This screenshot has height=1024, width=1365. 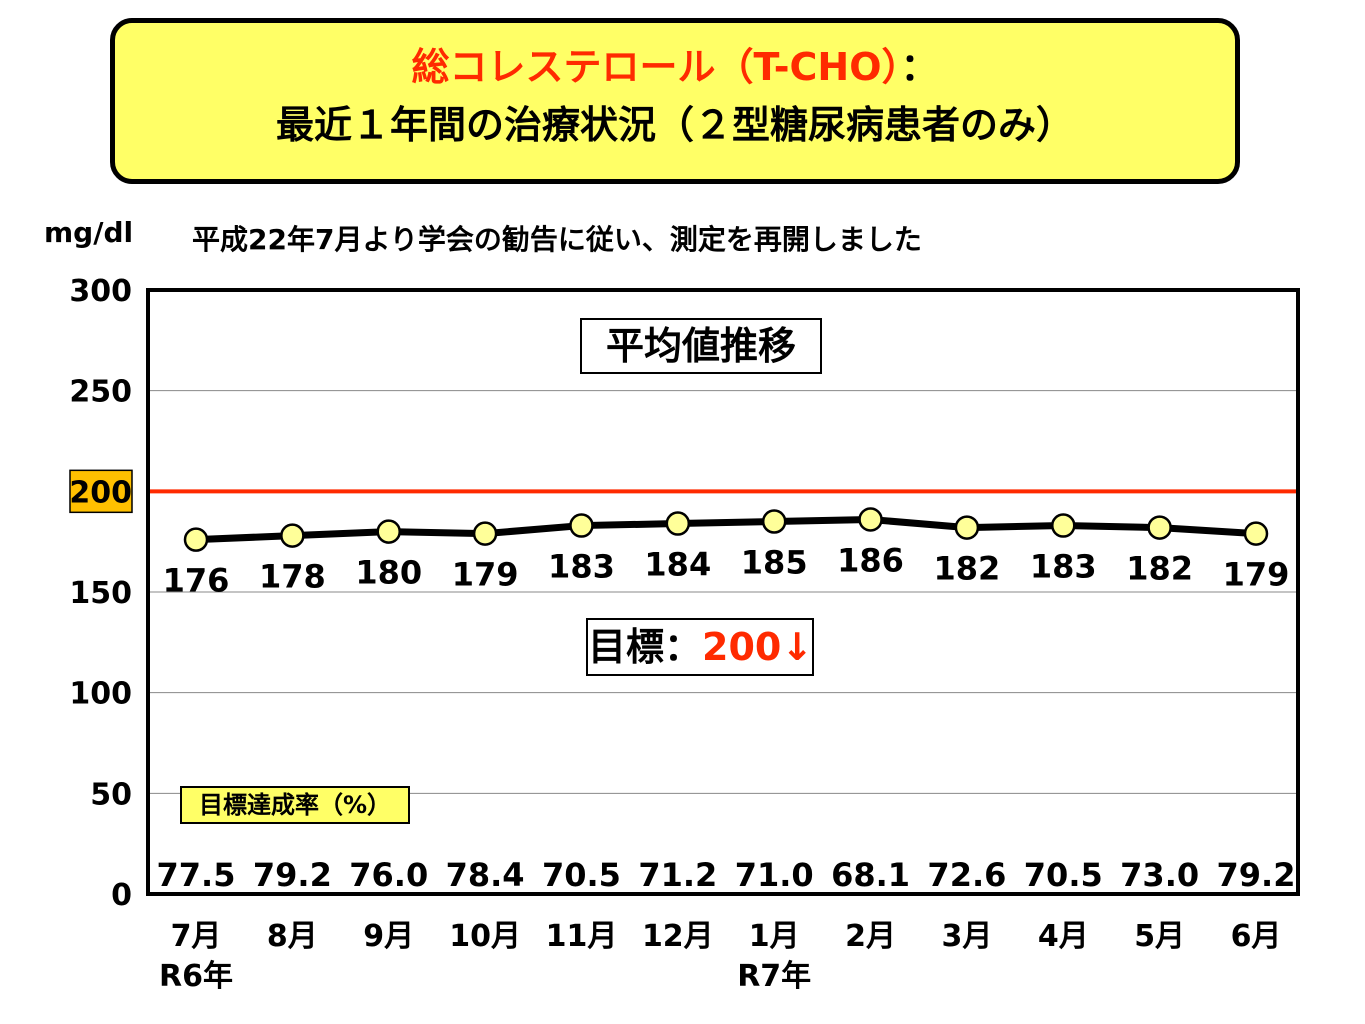 I want to click on x-tick-label: 1月, so click(x=774, y=936).